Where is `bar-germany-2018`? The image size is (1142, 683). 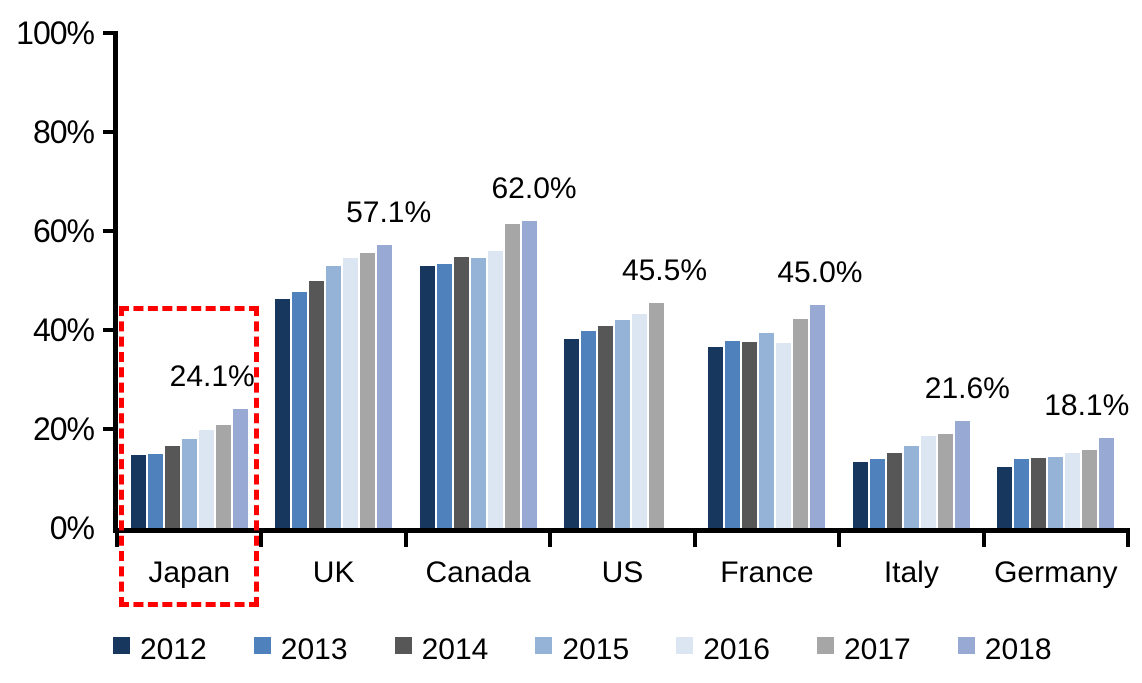
bar-germany-2018 is located at coordinates (1107, 483).